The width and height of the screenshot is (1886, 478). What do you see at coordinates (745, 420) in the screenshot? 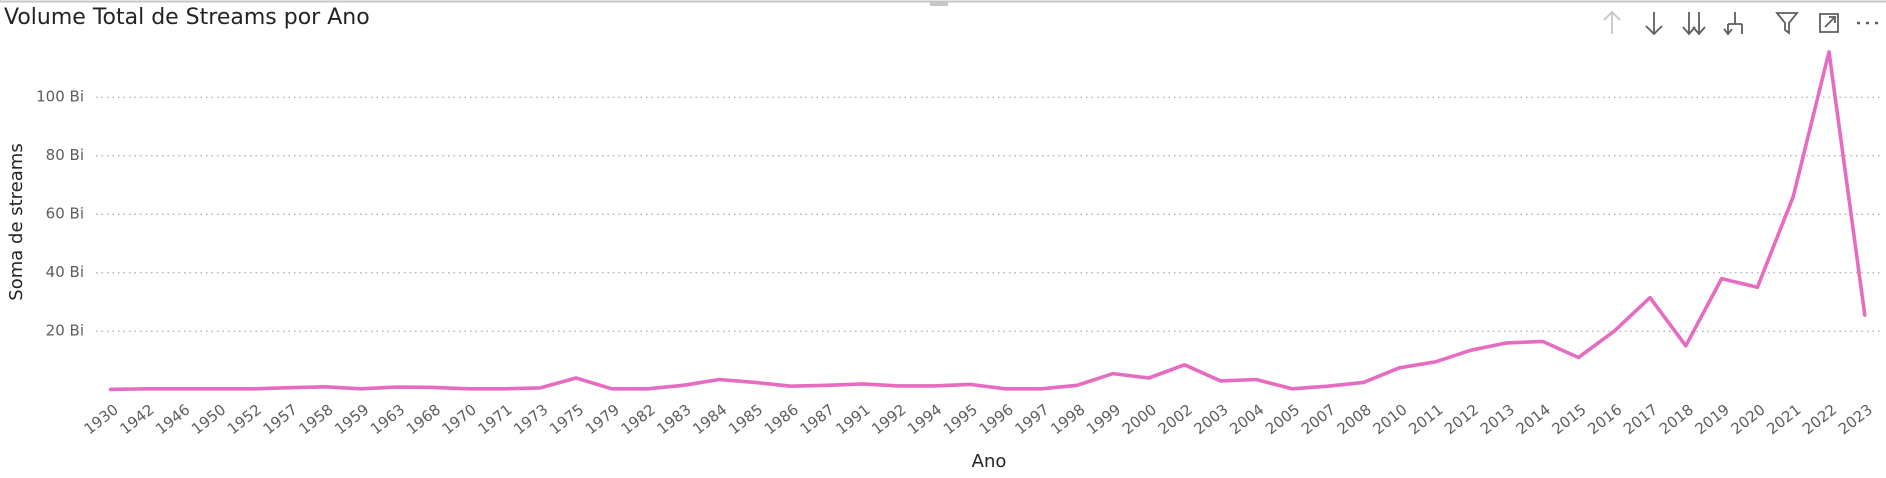
I see `x-tick-label: 1985` at bounding box center [745, 420].